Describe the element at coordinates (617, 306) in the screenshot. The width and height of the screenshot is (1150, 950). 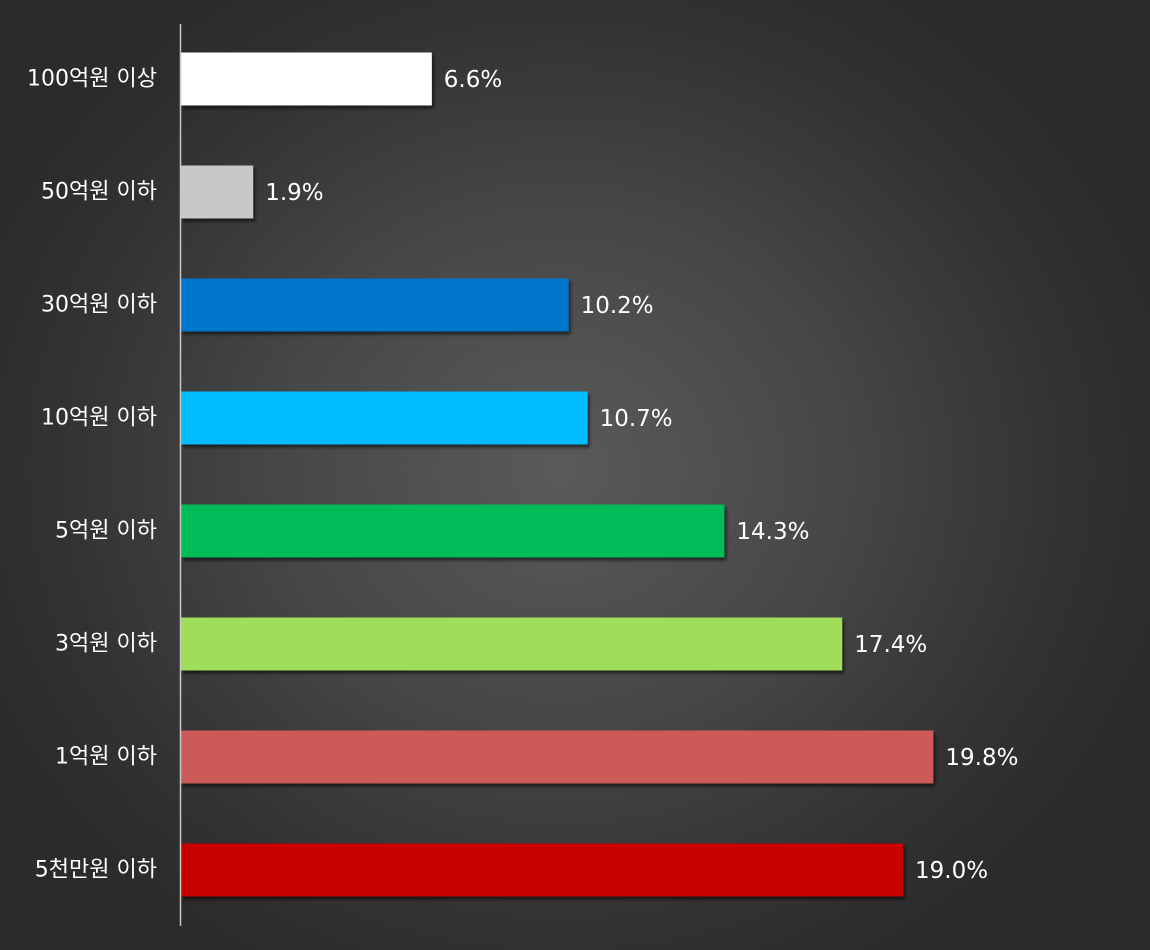
I see `value-label-2: 10.2%` at that location.